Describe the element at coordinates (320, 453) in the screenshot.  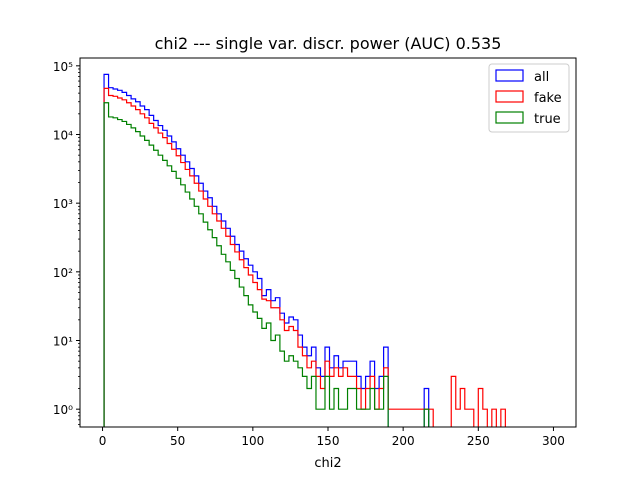
I see `bottom-mask` at that location.